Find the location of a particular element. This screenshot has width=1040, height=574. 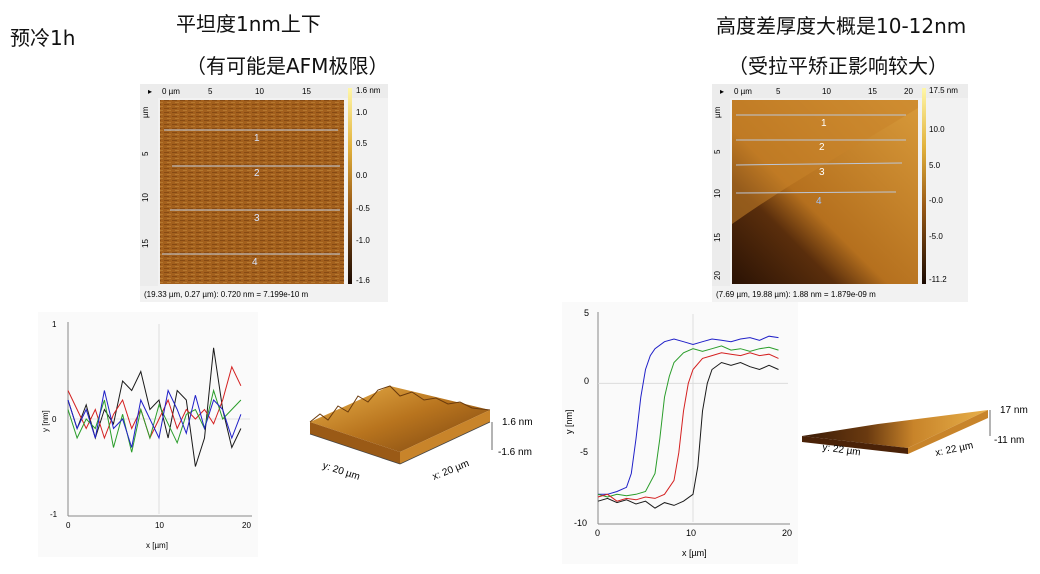

left-scale-0: 1.6 nm is located at coordinates (368, 90).